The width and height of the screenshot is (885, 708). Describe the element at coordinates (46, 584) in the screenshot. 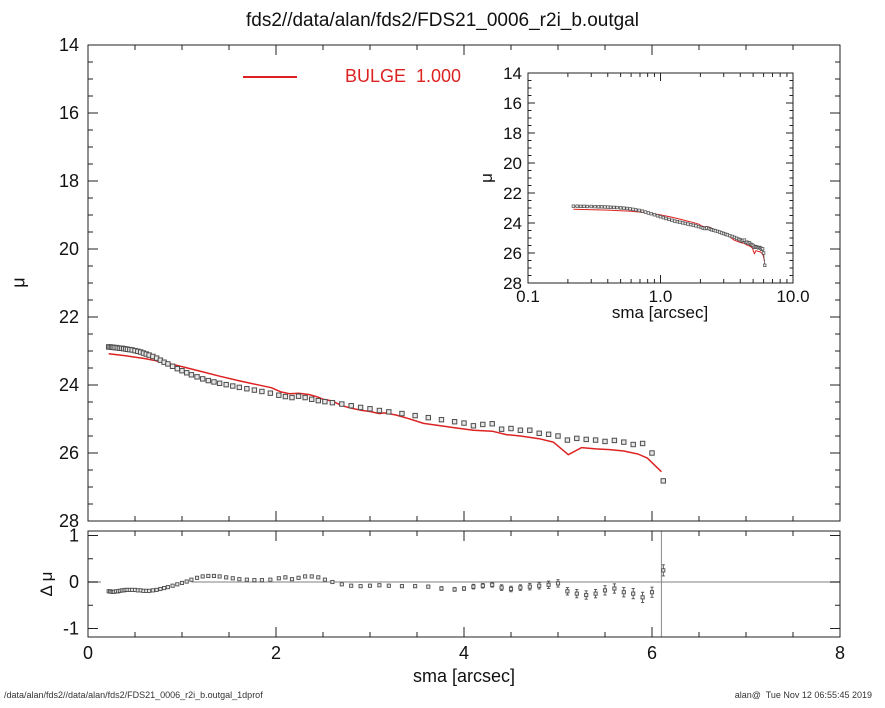

I see `residual-y-axis-label: Δ μ` at that location.